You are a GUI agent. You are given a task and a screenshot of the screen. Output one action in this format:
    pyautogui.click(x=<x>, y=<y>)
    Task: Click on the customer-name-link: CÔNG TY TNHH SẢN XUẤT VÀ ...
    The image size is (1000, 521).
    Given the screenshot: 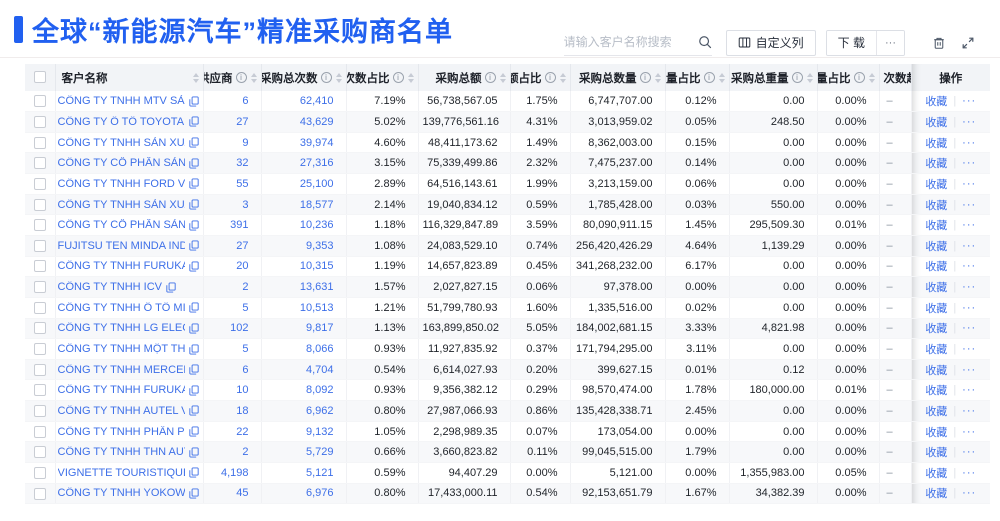 What is the action you would take?
    pyautogui.click(x=121, y=142)
    